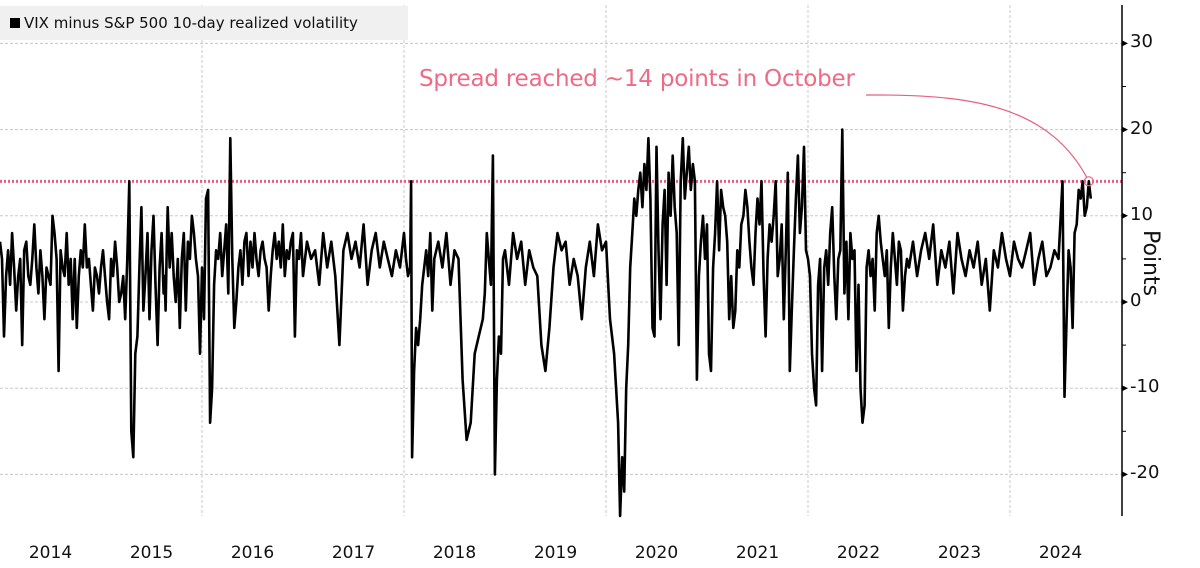 This screenshot has width=1200, height=568. What do you see at coordinates (959, 553) in the screenshot?
I see `x-tick-label: 2023` at bounding box center [959, 553].